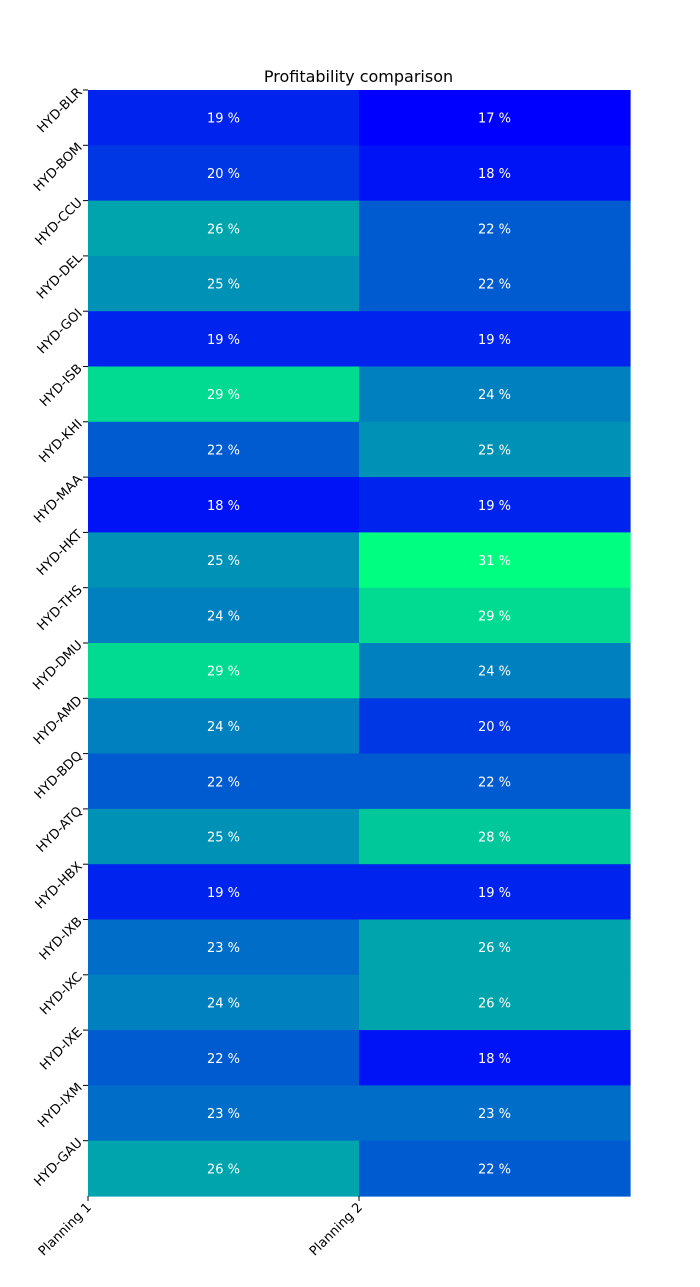  I want to click on y-tick-label: HYD-IXM, so click(60, 1105).